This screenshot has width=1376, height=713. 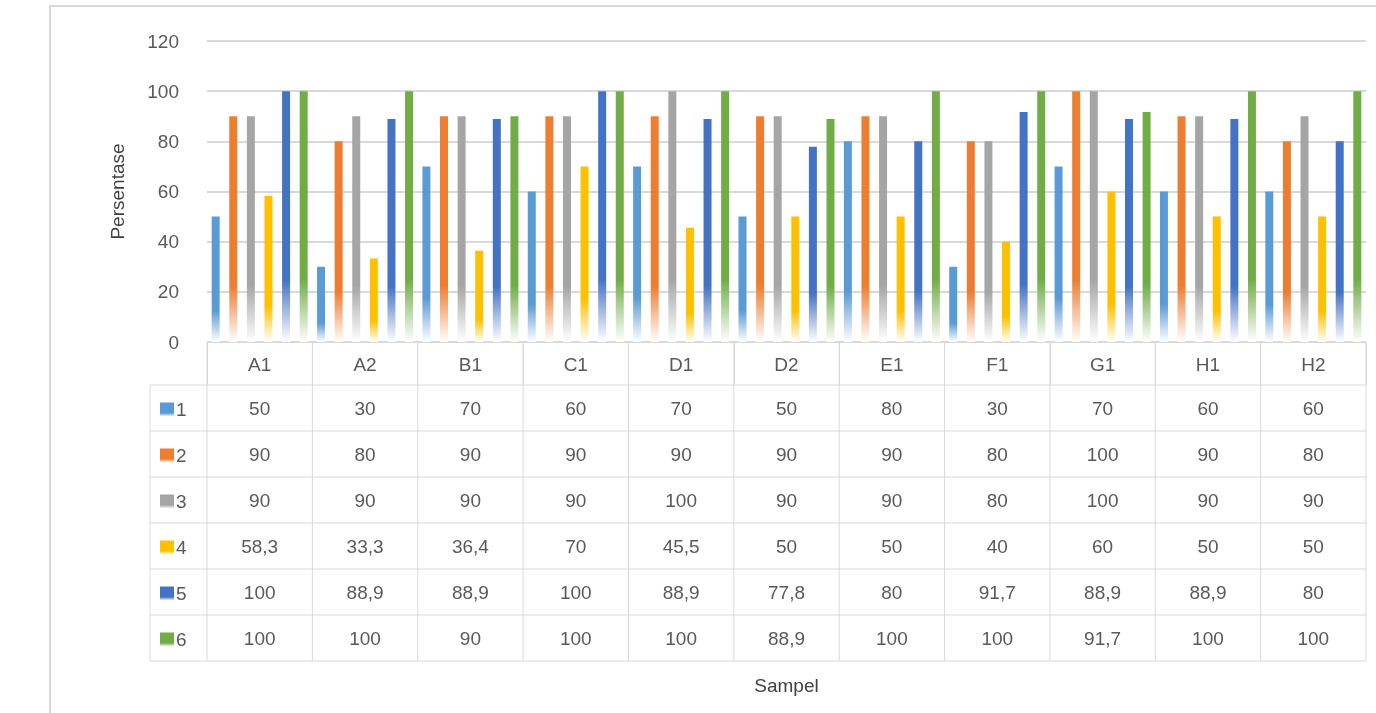 I want to click on text: Sampel, so click(x=786, y=685).